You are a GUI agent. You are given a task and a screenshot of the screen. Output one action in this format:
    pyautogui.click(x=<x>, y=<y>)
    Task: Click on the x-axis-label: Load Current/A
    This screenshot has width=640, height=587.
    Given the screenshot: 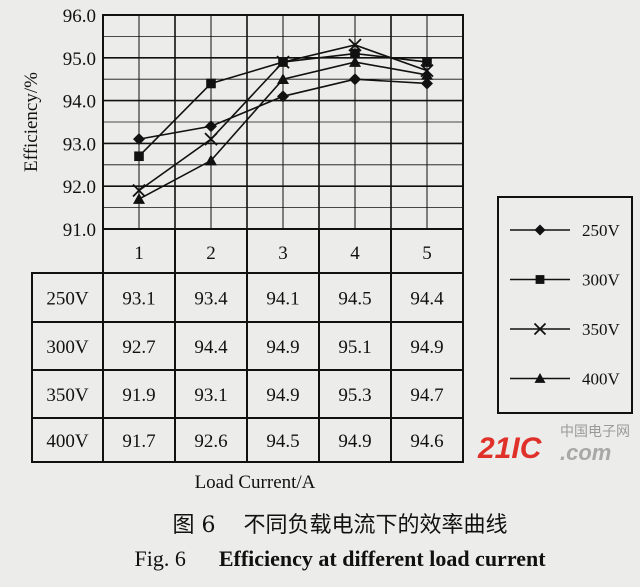 What is the action you would take?
    pyautogui.click(x=255, y=482)
    